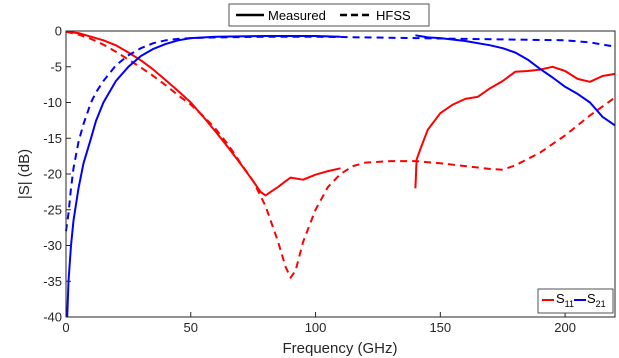 The height and width of the screenshot is (358, 619). Describe the element at coordinates (565, 327) in the screenshot. I see `x-tick-label-4: 200` at that location.